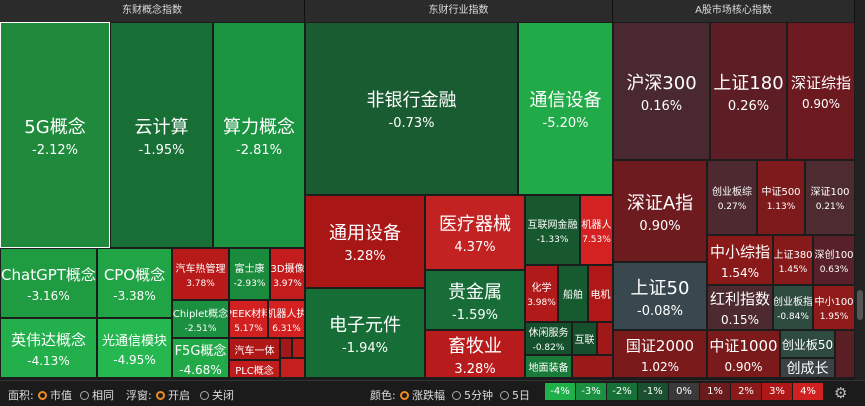 The image size is (865, 406). Describe the element at coordinates (860, 190) in the screenshot. I see `scrollbar` at that location.